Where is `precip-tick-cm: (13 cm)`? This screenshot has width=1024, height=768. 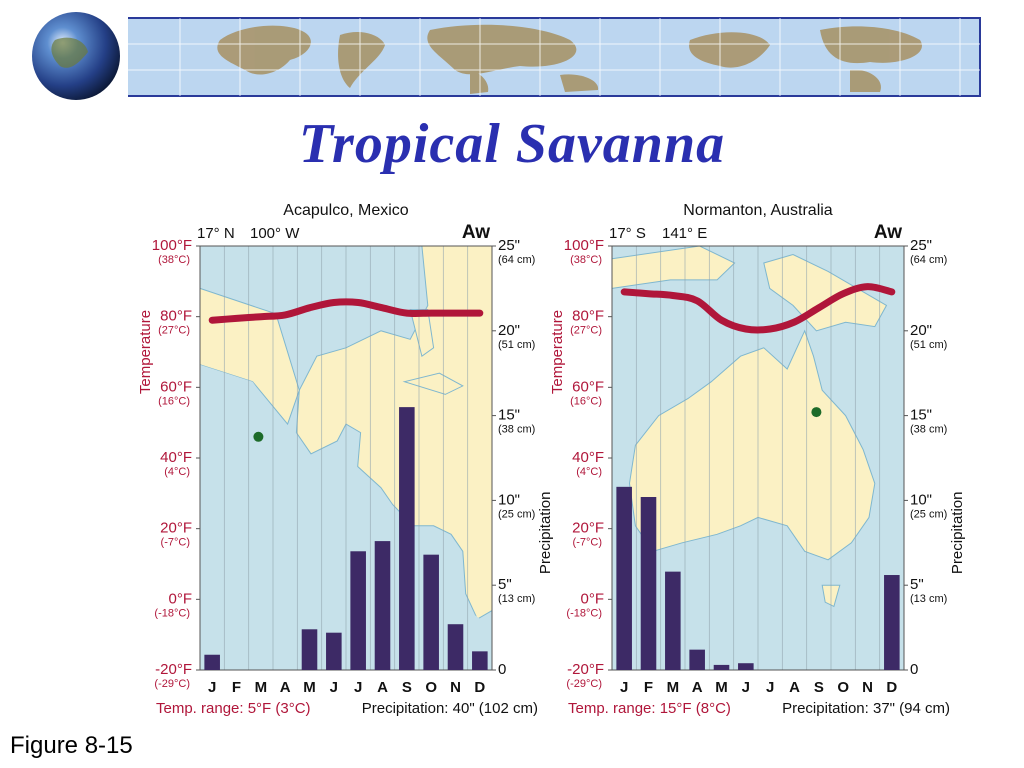
precip-tick-cm: (13 cm) is located at coordinates (928, 599).